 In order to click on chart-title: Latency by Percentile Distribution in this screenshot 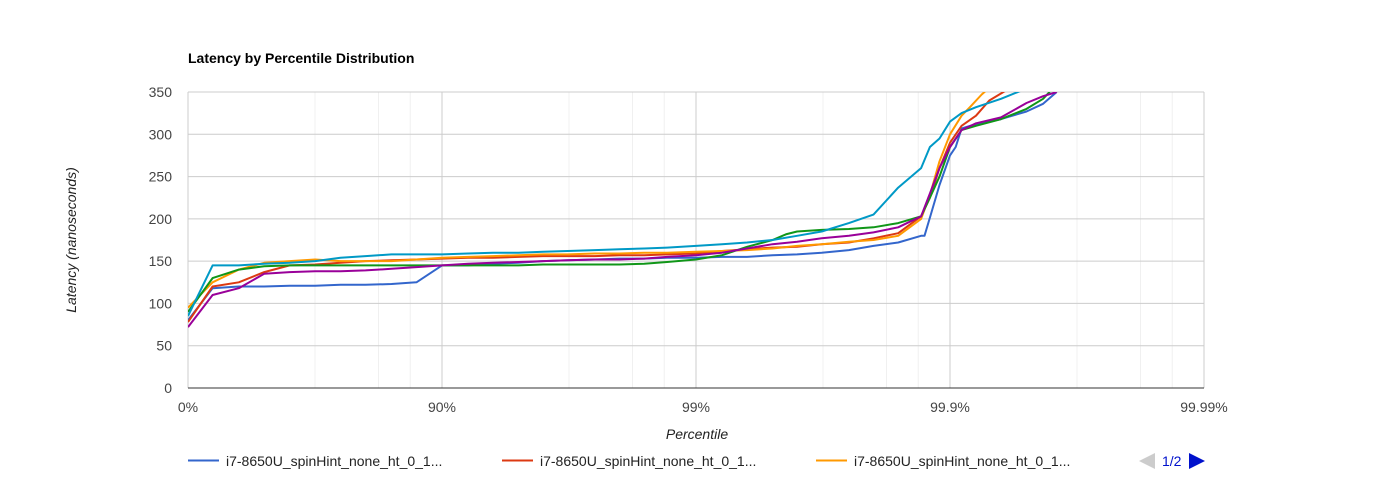, I will do `click(301, 58)`.